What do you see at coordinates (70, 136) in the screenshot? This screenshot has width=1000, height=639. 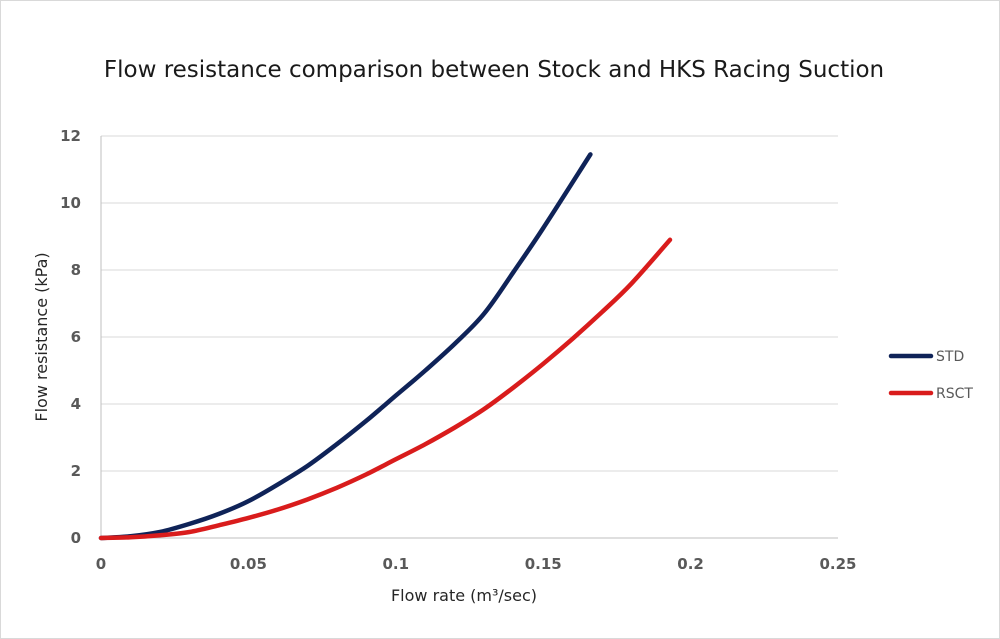 I see `y-tick-label: 12` at bounding box center [70, 136].